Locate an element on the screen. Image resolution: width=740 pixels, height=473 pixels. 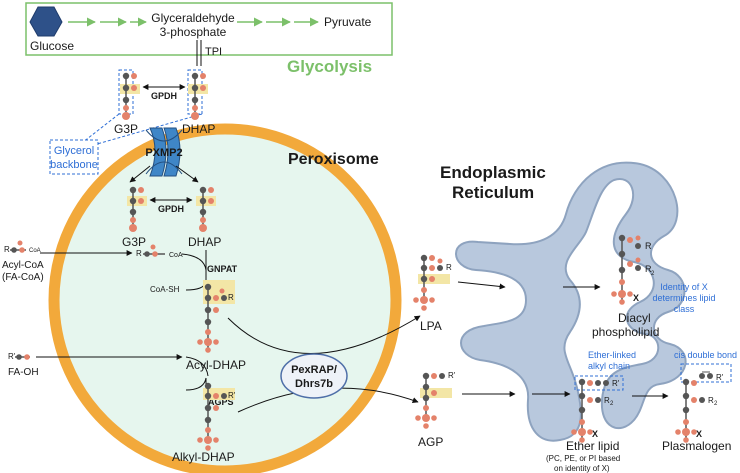
g3p-label-inside: G3P is located at coordinates (134, 242).